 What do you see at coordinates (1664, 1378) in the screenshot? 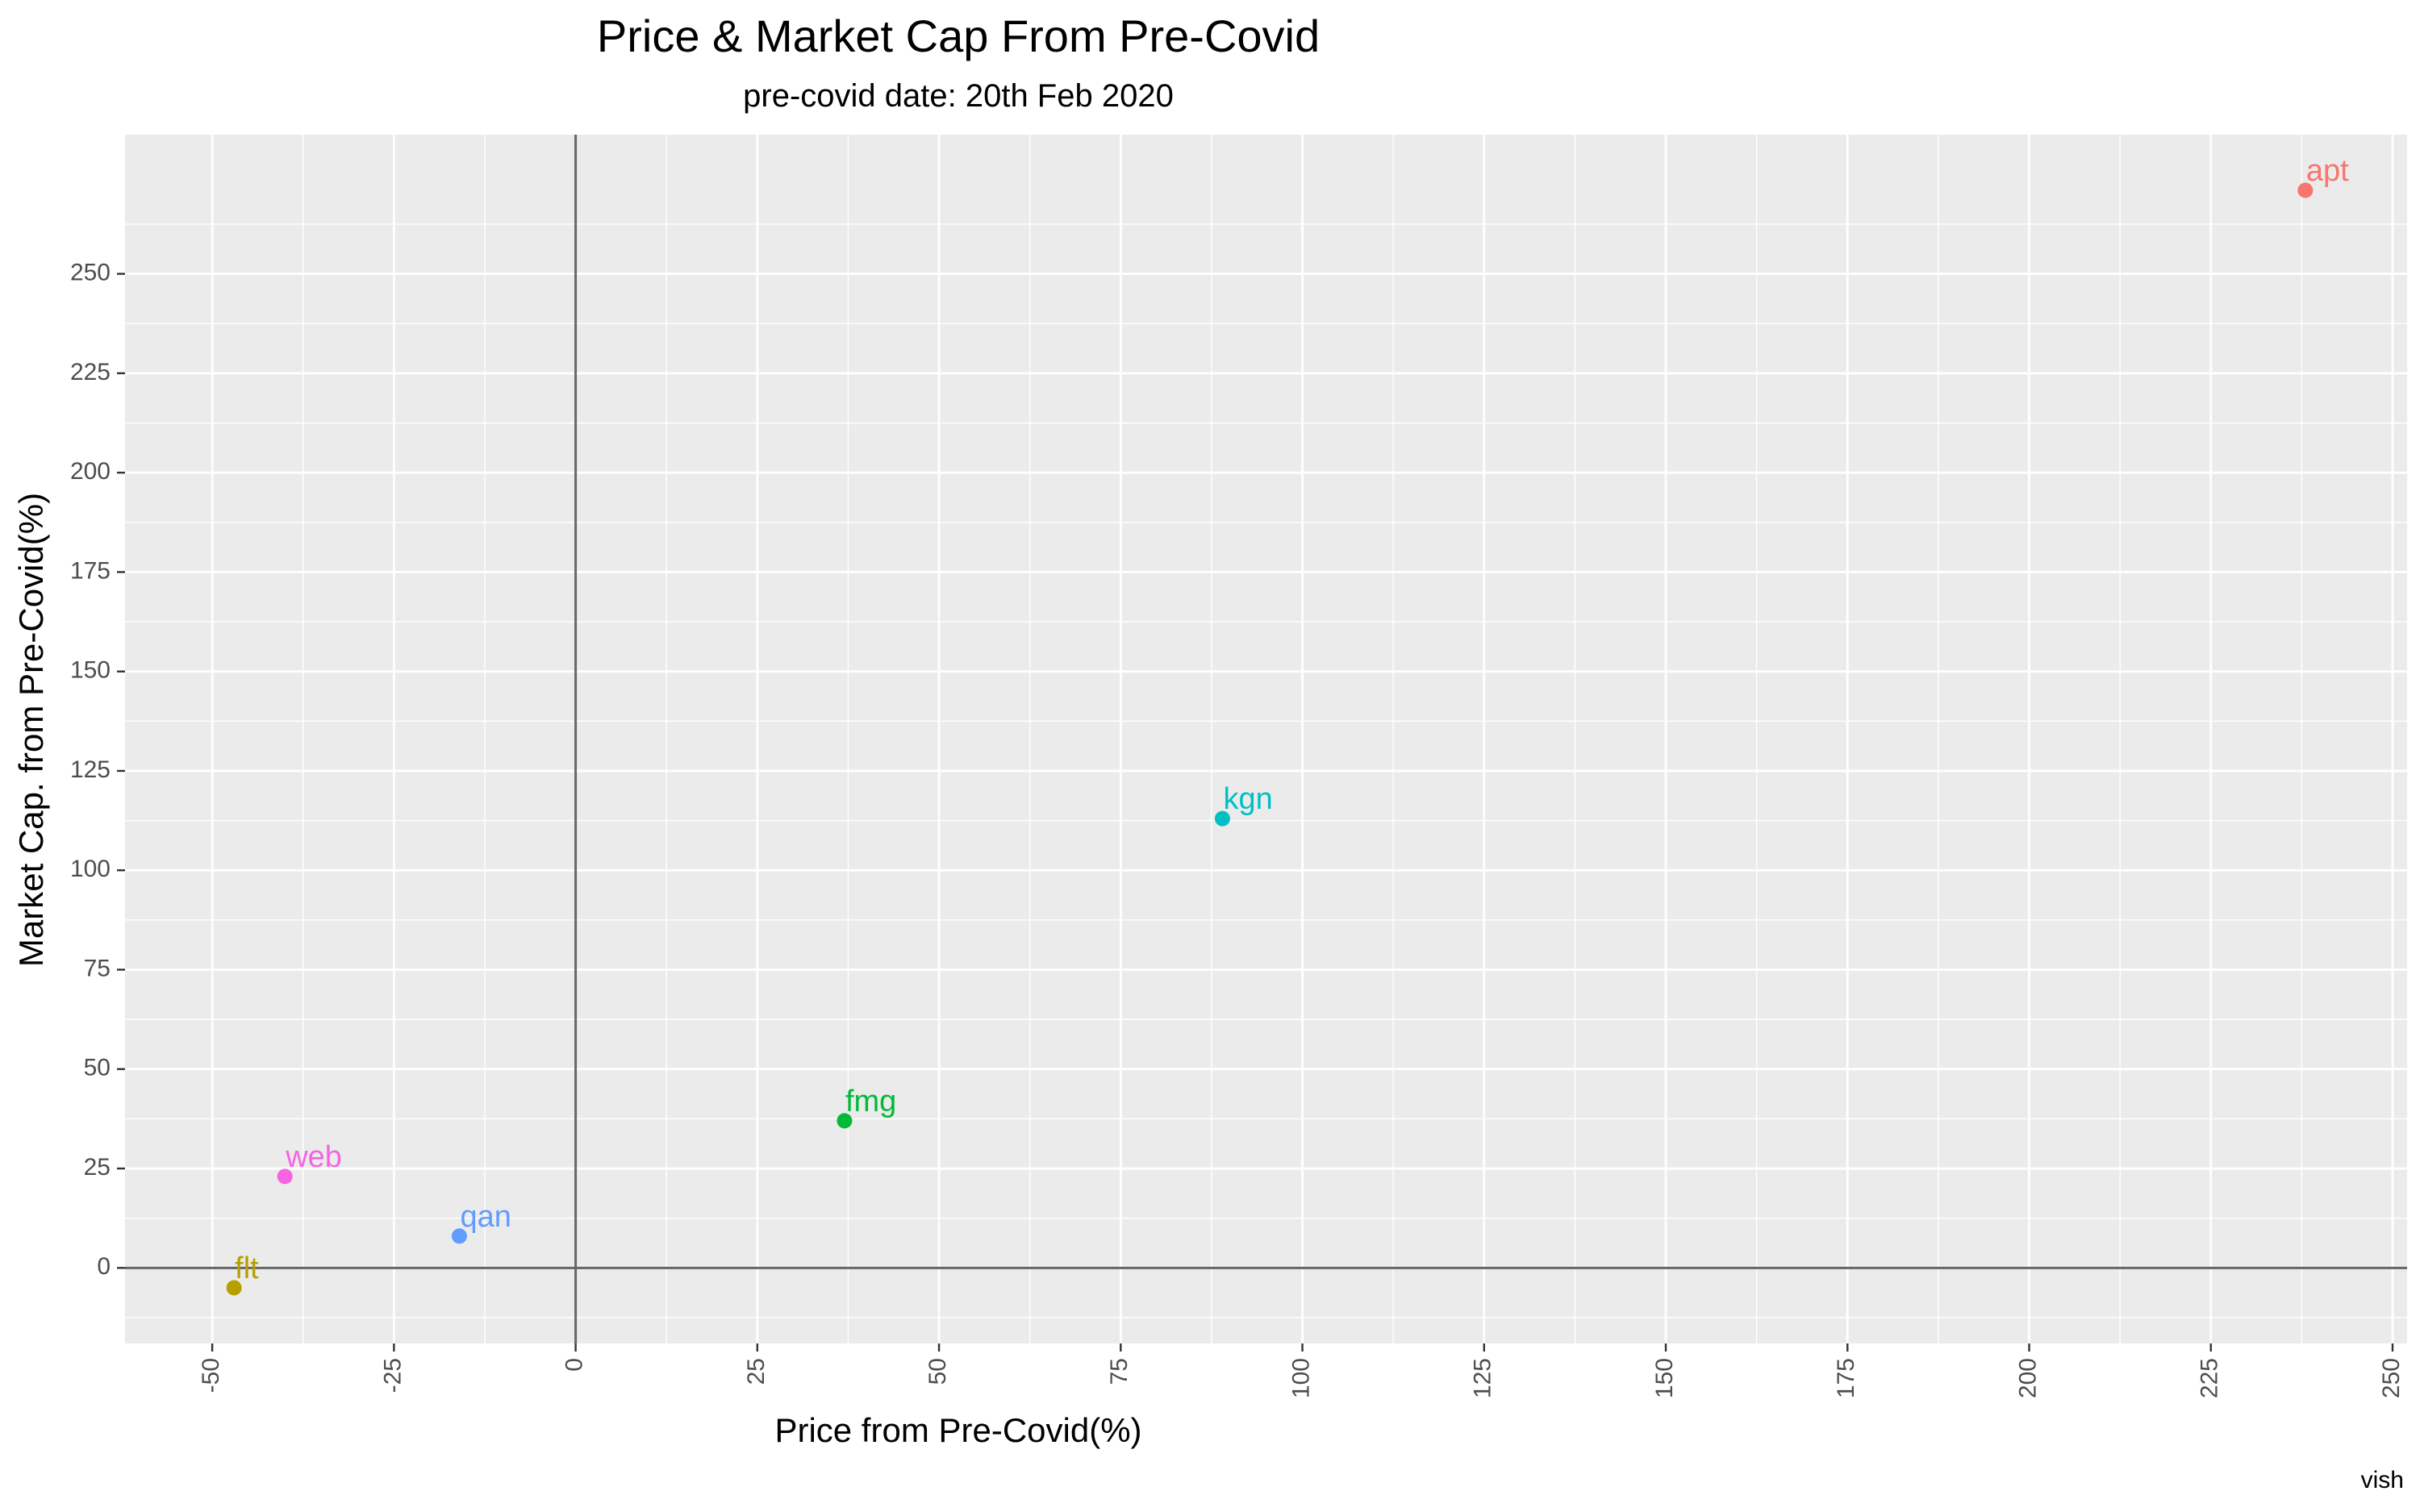
I see `x-tick-label: 150` at bounding box center [1664, 1378].